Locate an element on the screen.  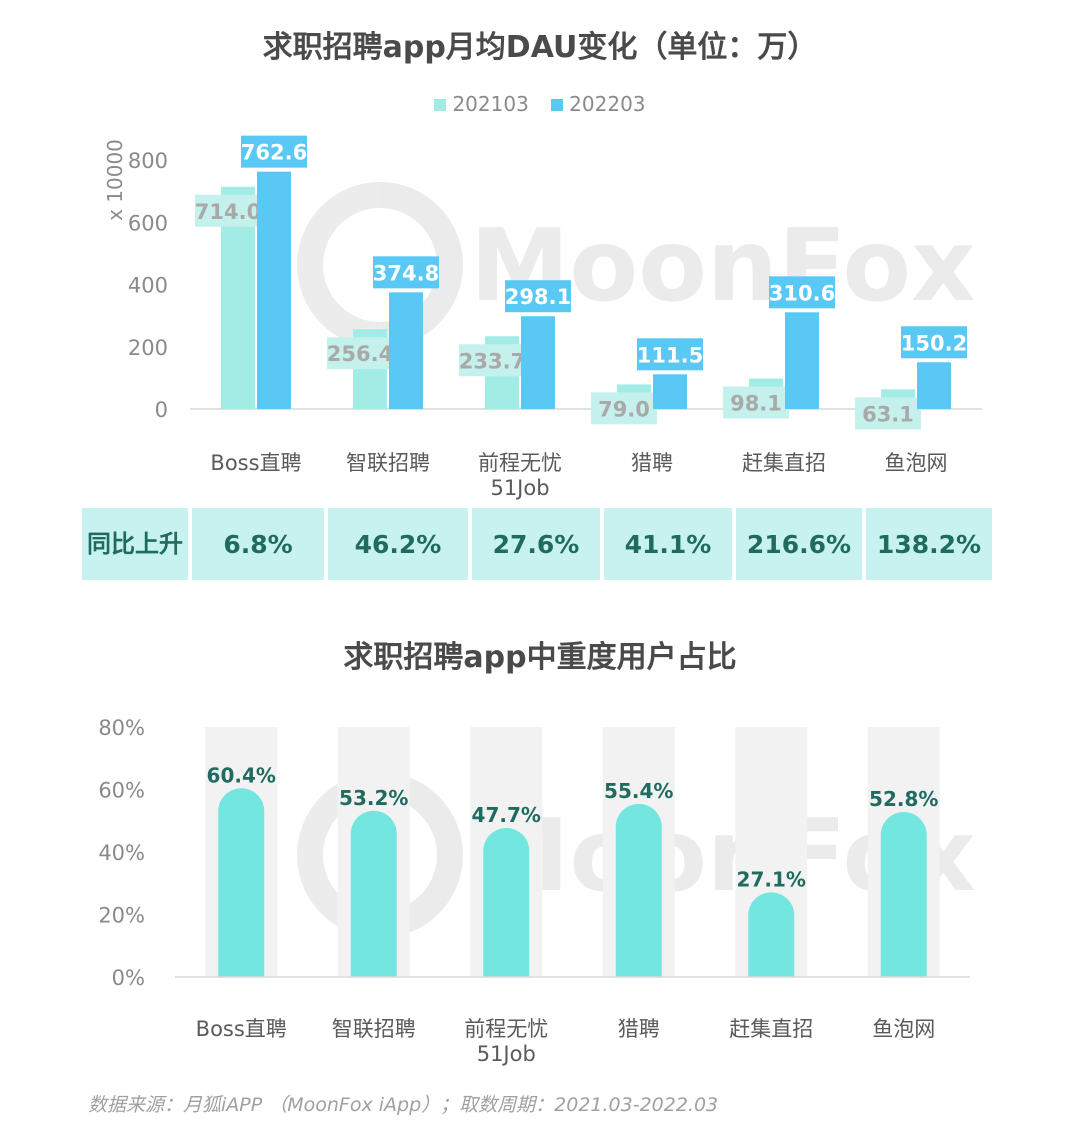
chart2-y-tick-label: 20% is located at coordinates (121, 916).